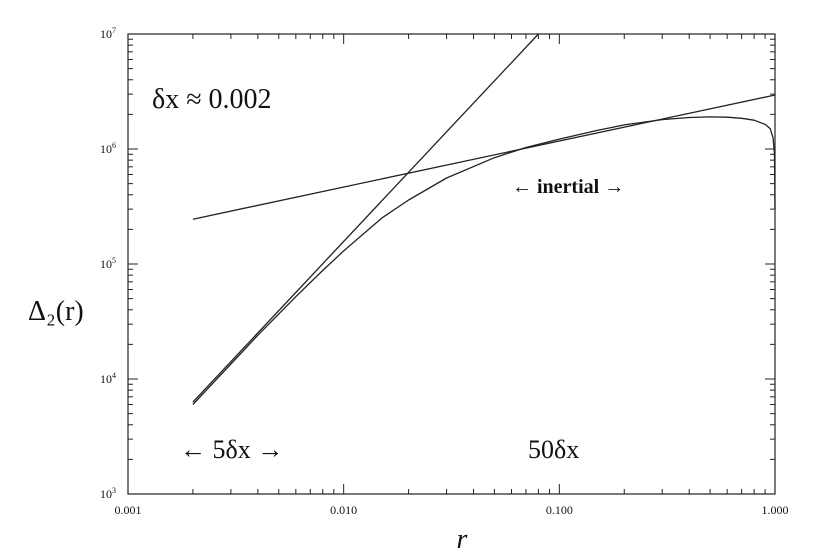 Image resolution: width=830 pixels, height=557 pixels. Describe the element at coordinates (775, 510) in the screenshot. I see `x-tick-label: 1.000` at that location.